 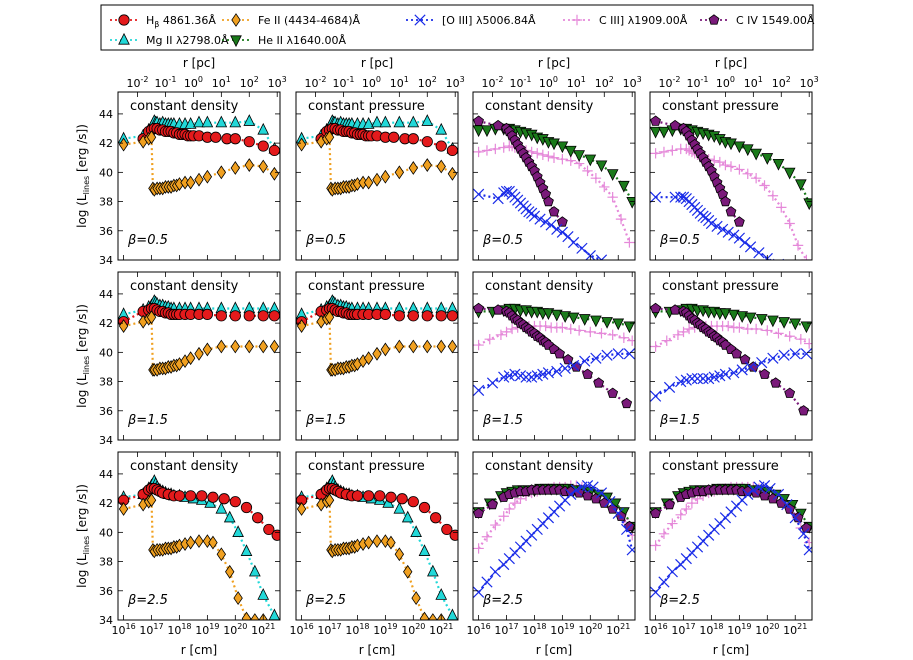 I want to click on y-tick-label: 34, so click(x=106, y=620).